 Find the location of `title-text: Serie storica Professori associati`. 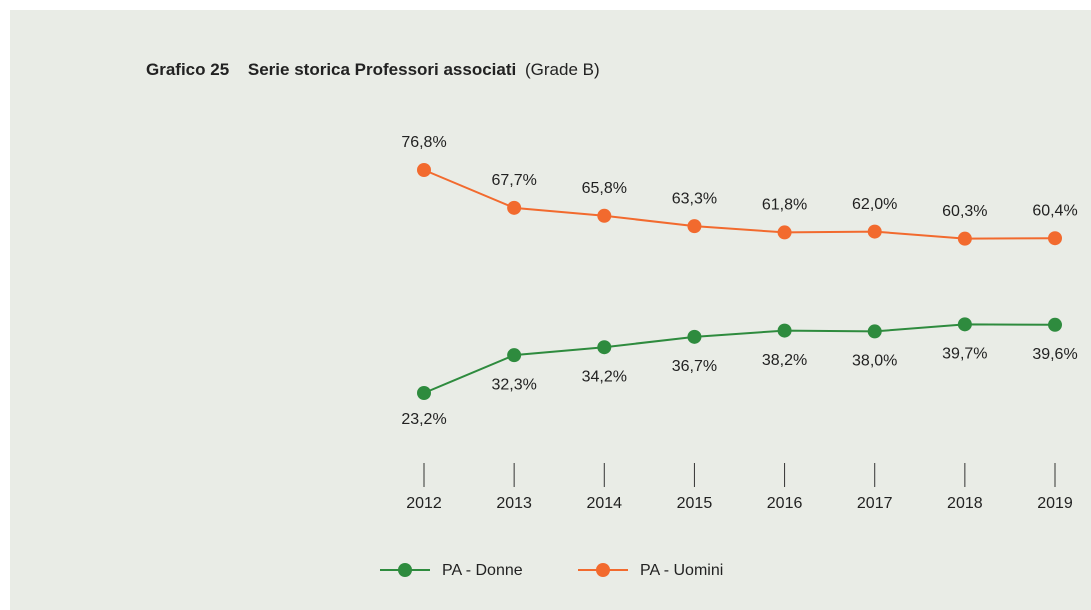

title-text: Serie storica Professori associati is located at coordinates (382, 69).